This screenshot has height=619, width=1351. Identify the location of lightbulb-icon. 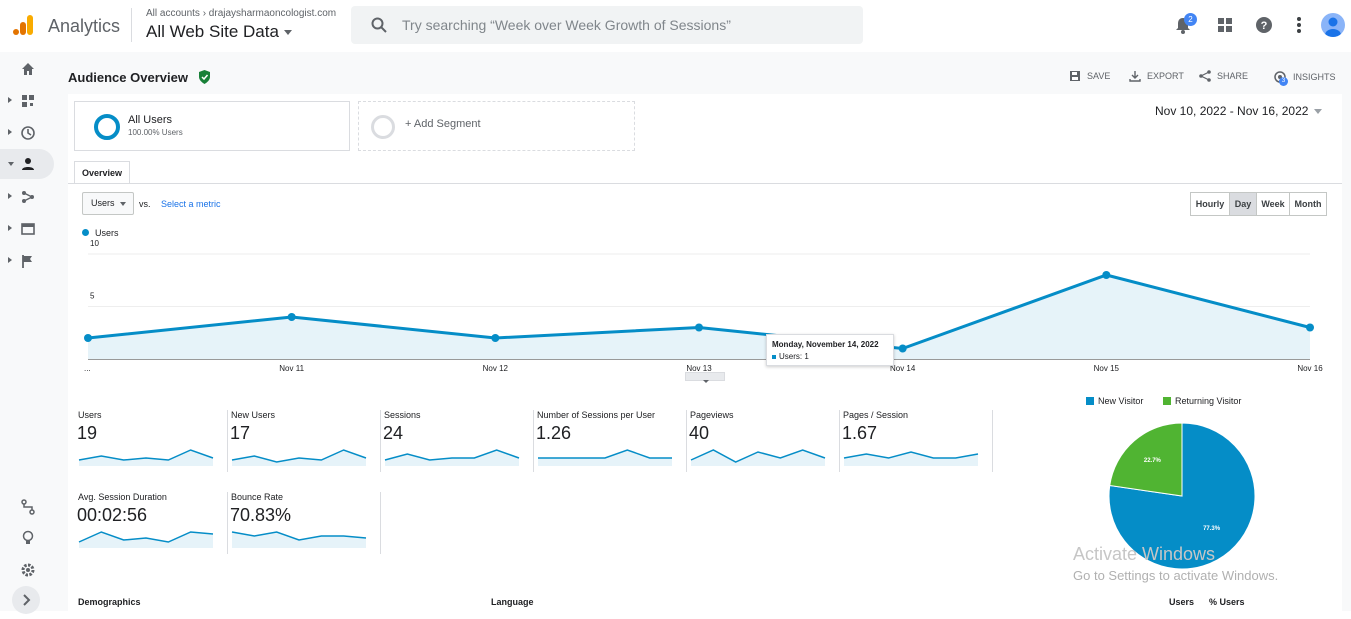
(28, 537).